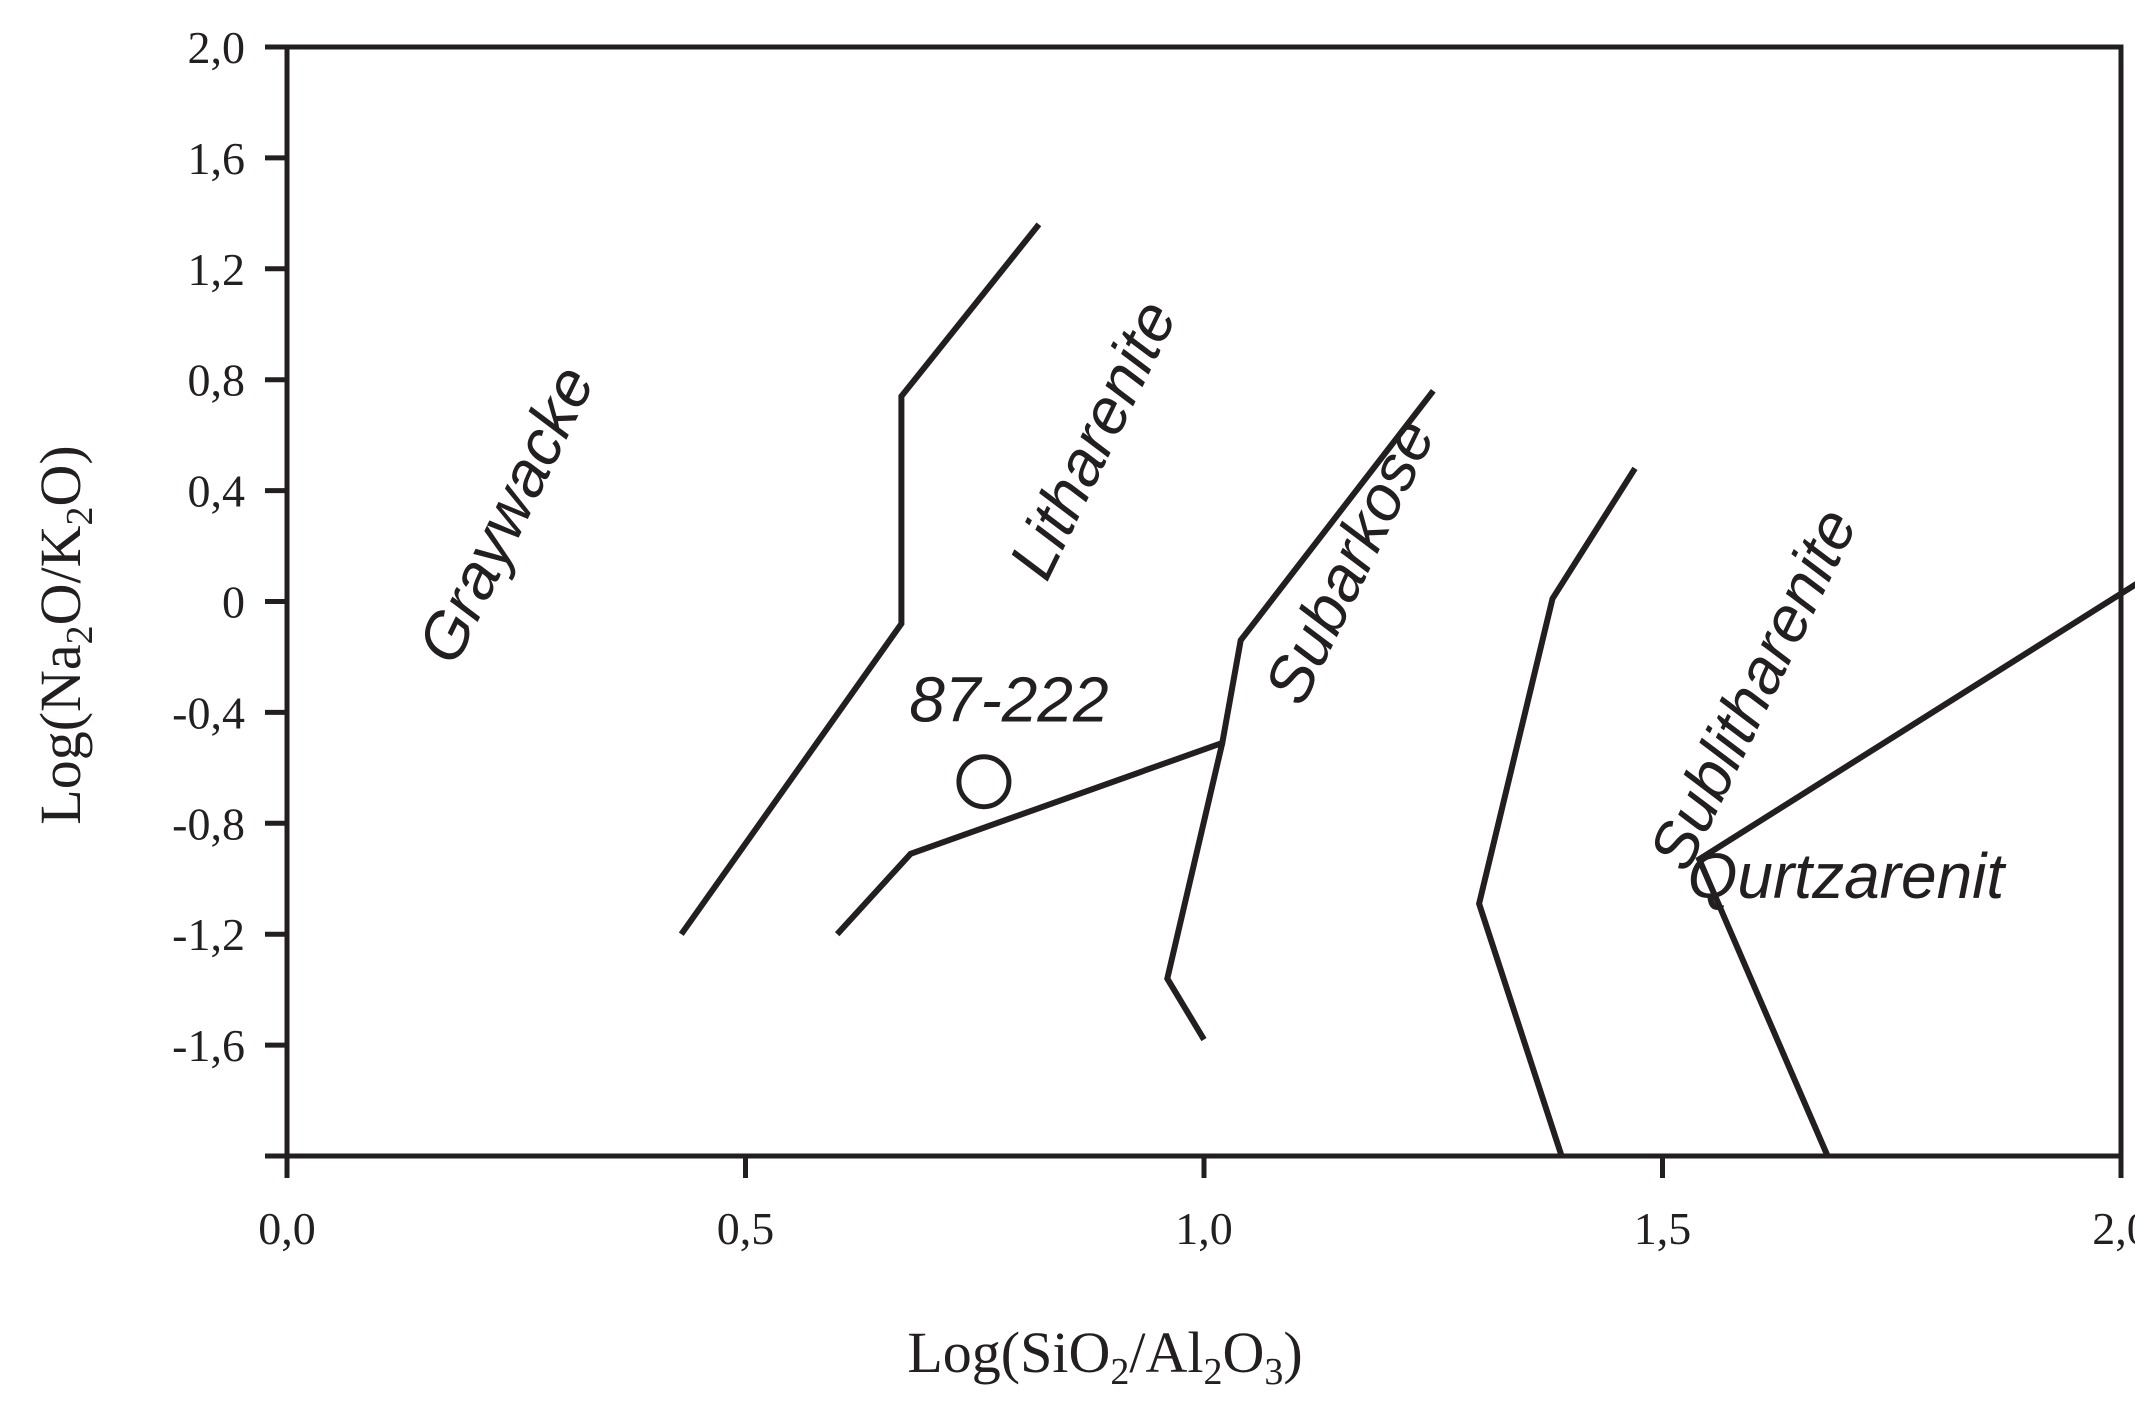  What do you see at coordinates (505, 514) in the screenshot?
I see `region-label-graywacke: Graywacke` at bounding box center [505, 514].